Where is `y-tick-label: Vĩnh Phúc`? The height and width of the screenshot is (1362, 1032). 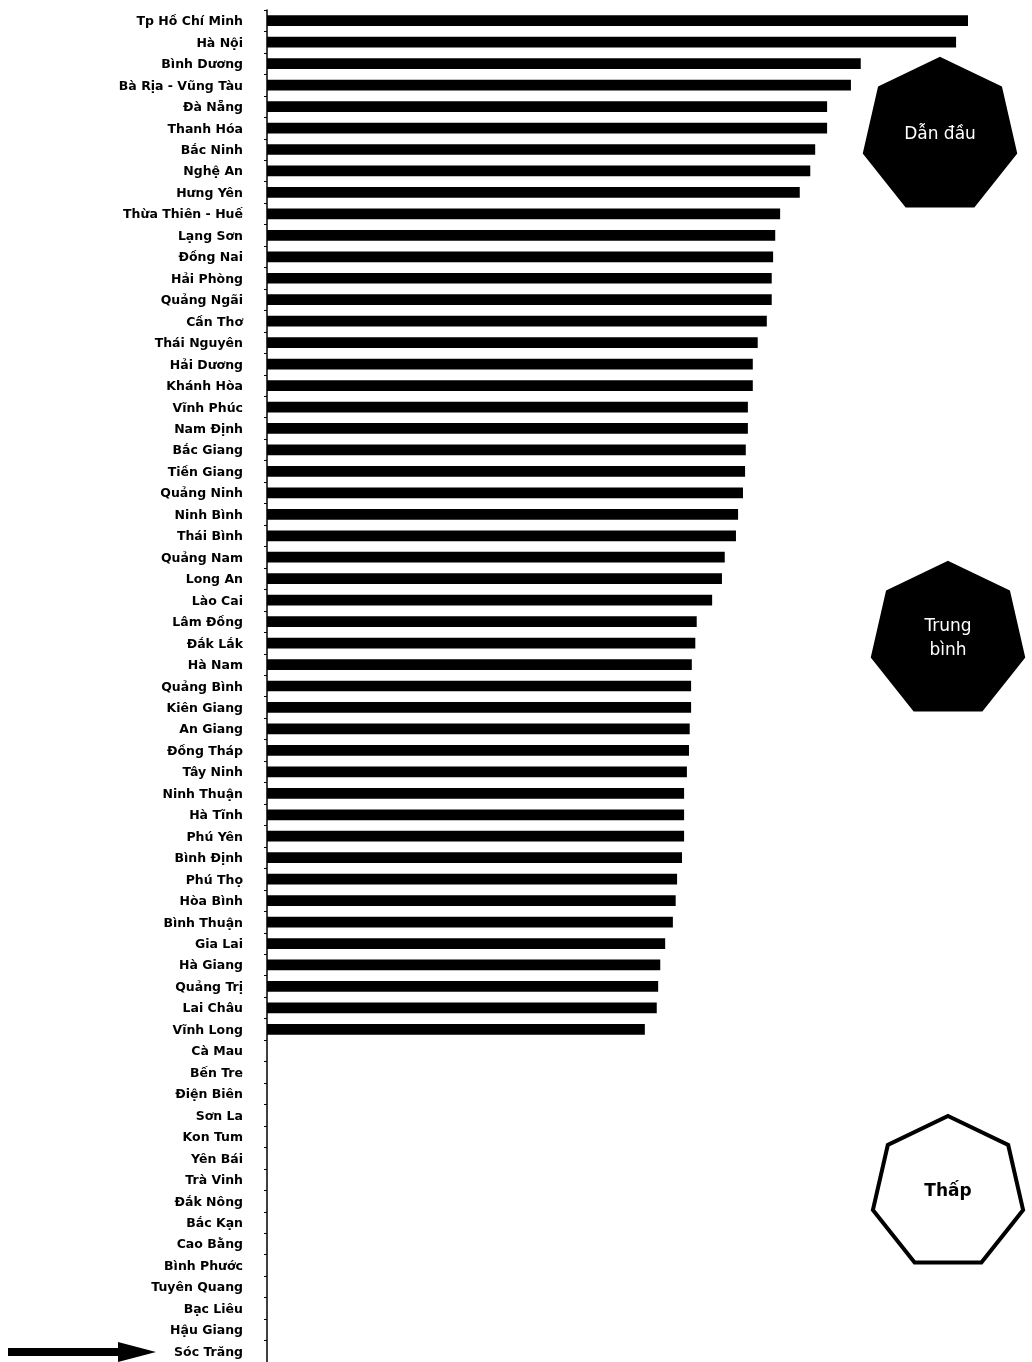 y-tick-label: Vĩnh Phúc is located at coordinates (207, 407).